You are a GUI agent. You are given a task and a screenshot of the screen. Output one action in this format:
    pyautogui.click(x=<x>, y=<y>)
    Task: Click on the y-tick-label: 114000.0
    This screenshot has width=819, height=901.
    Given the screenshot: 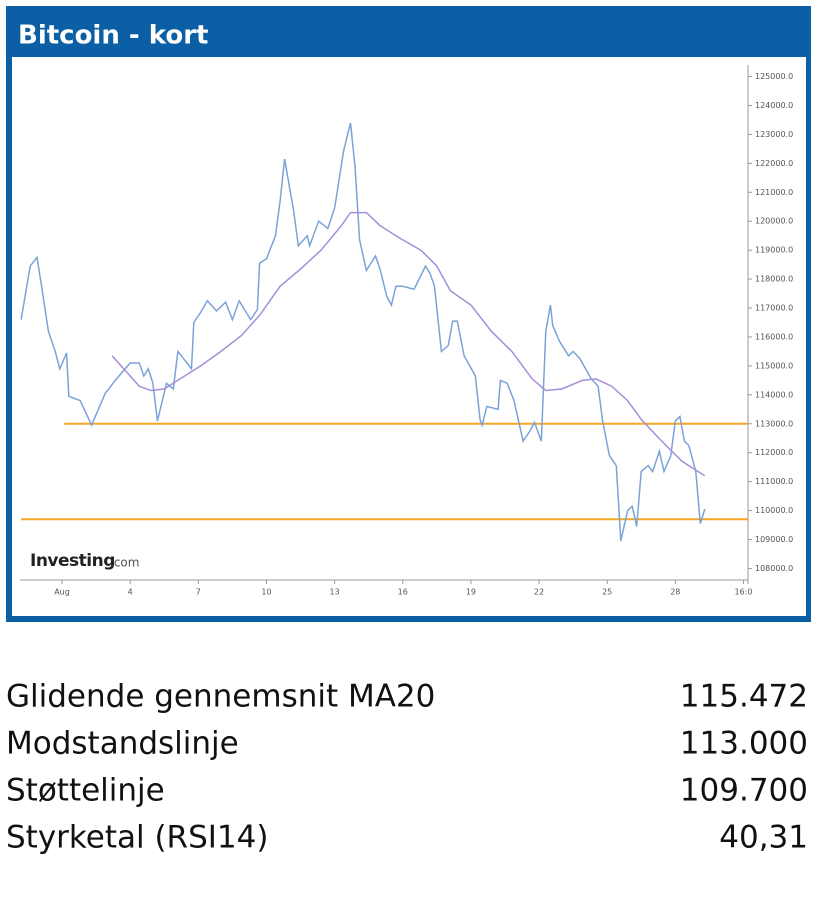 What is the action you would take?
    pyautogui.click(x=774, y=394)
    